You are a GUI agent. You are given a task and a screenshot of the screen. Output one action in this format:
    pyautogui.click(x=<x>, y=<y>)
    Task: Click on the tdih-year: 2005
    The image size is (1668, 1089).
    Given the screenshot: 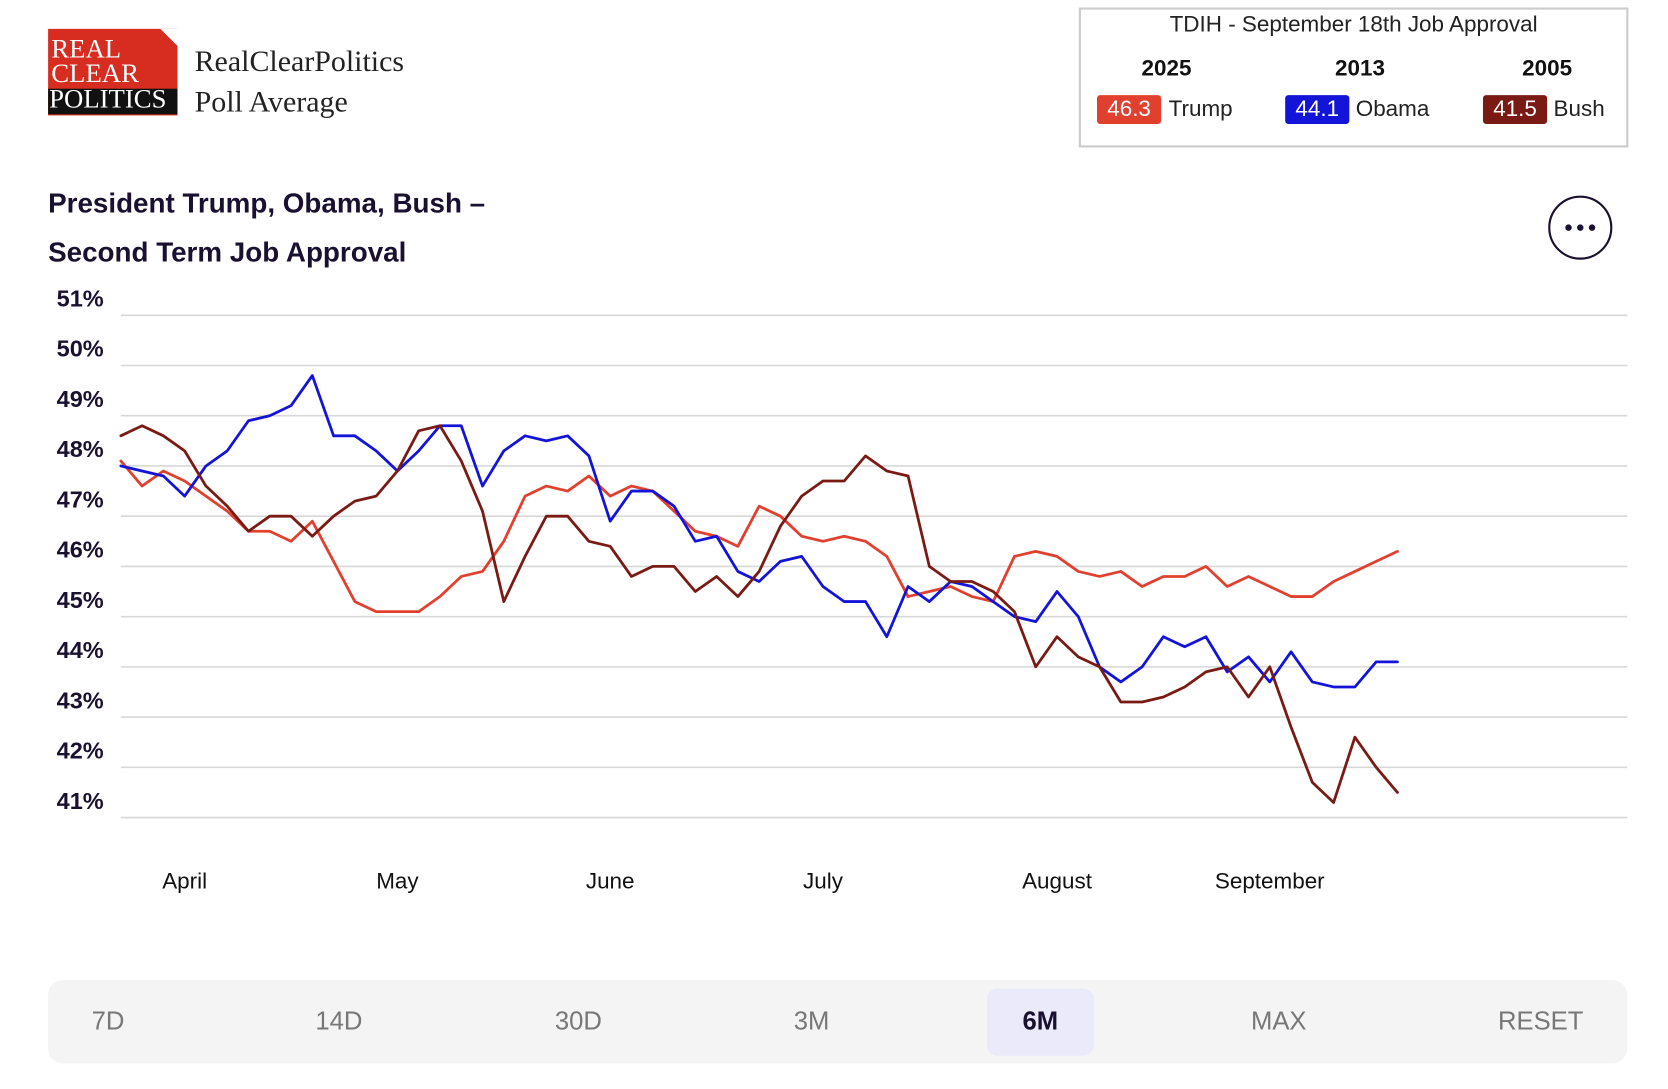 What is the action you would take?
    pyautogui.click(x=1547, y=67)
    